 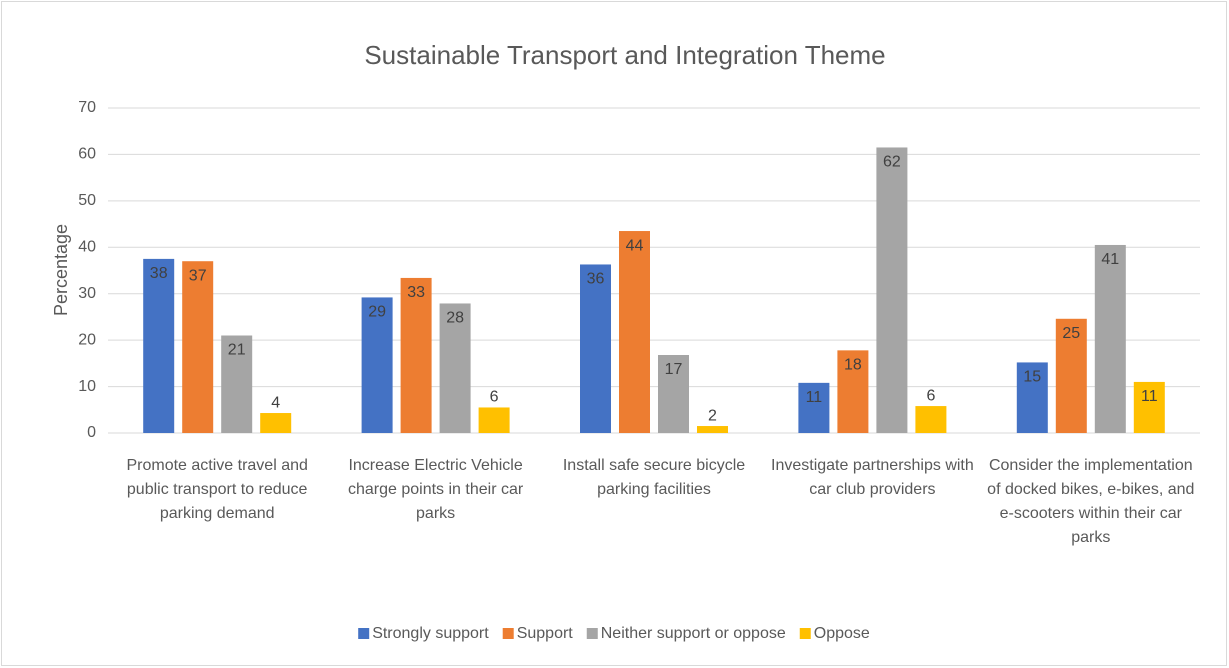 What do you see at coordinates (892, 162) in the screenshot?
I see `data-label: 62` at bounding box center [892, 162].